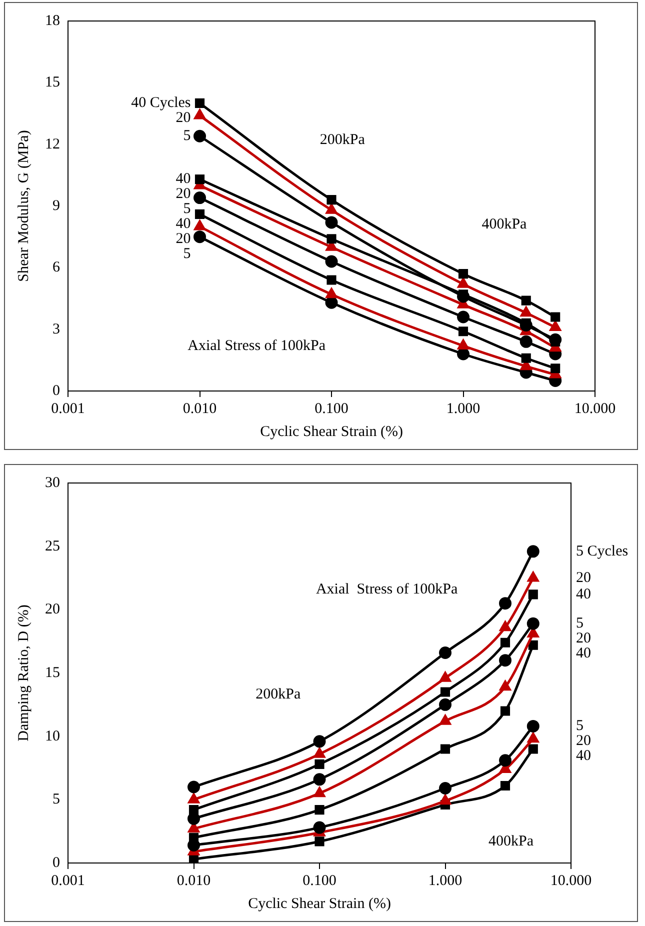 The width and height of the screenshot is (645, 926). I want to click on y-tick-label: 9, so click(56, 206).